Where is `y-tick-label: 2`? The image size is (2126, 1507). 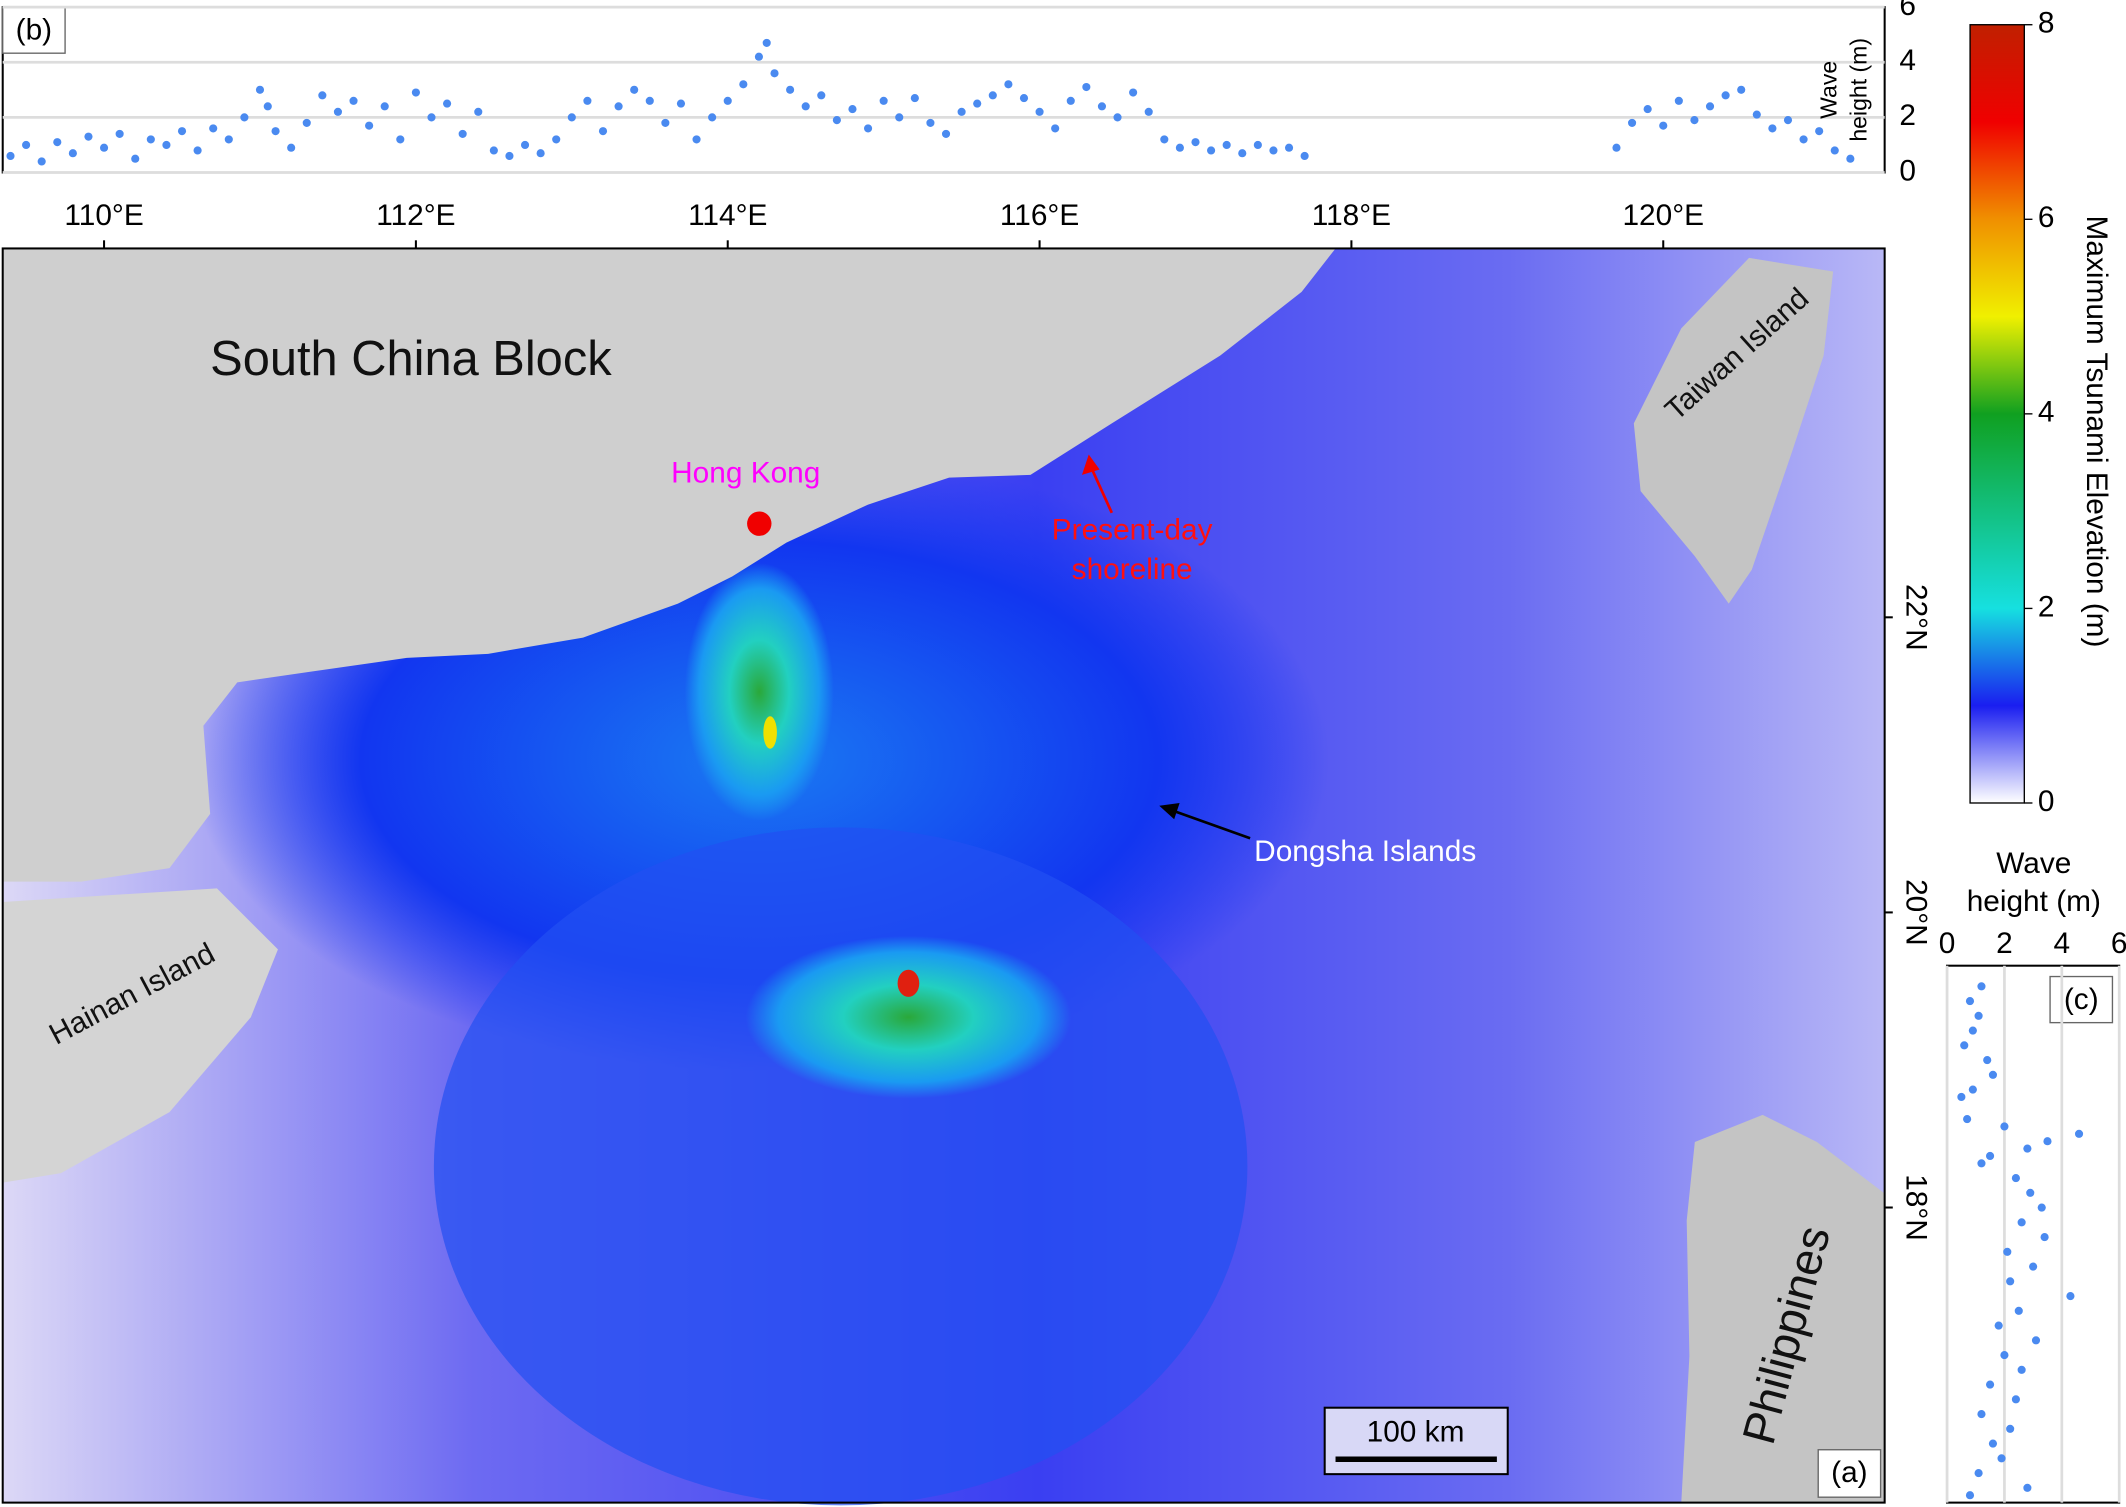 y-tick-label: 2 is located at coordinates (1907, 115).